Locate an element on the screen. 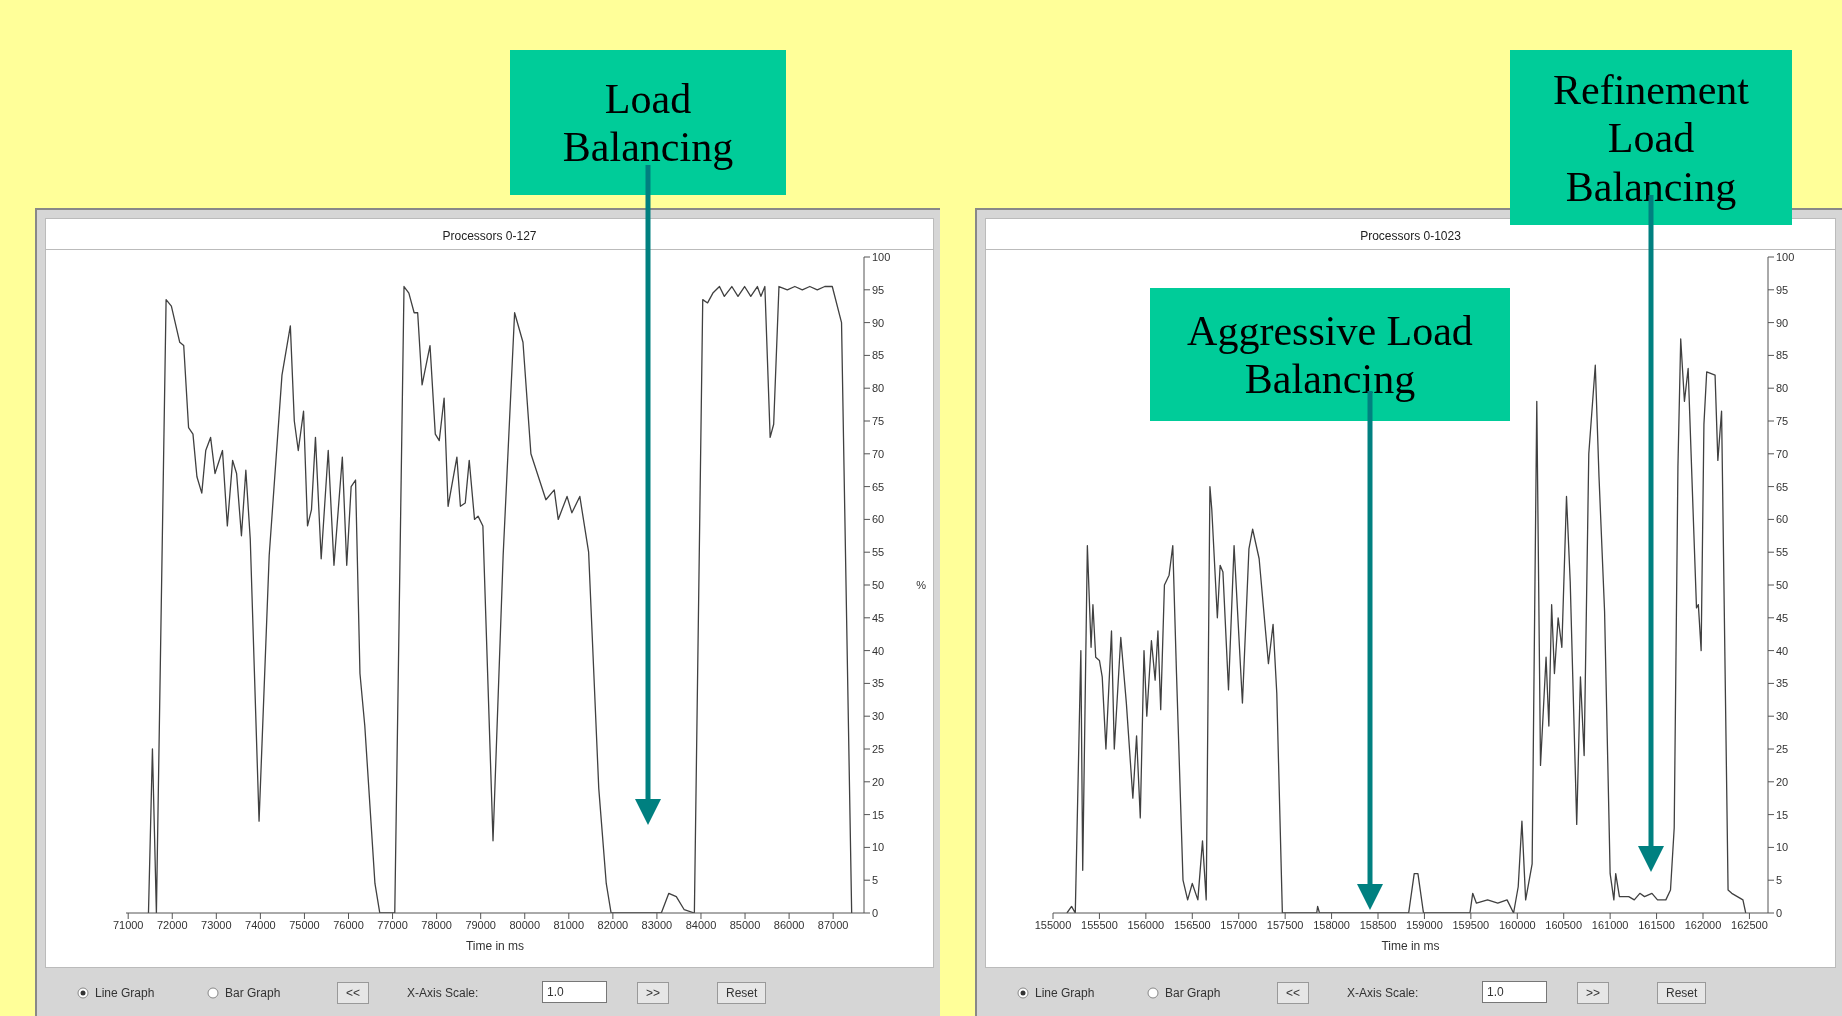 The height and width of the screenshot is (1016, 1842). x-tick-label: 161500 is located at coordinates (1656, 924).